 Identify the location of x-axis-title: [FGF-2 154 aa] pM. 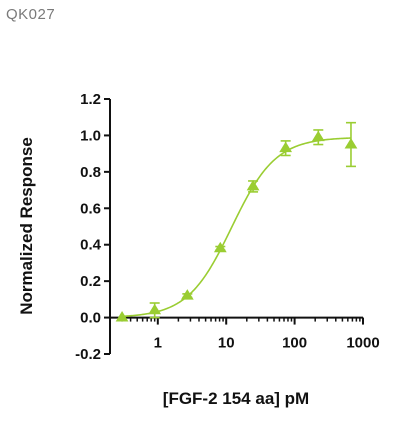
(236, 398).